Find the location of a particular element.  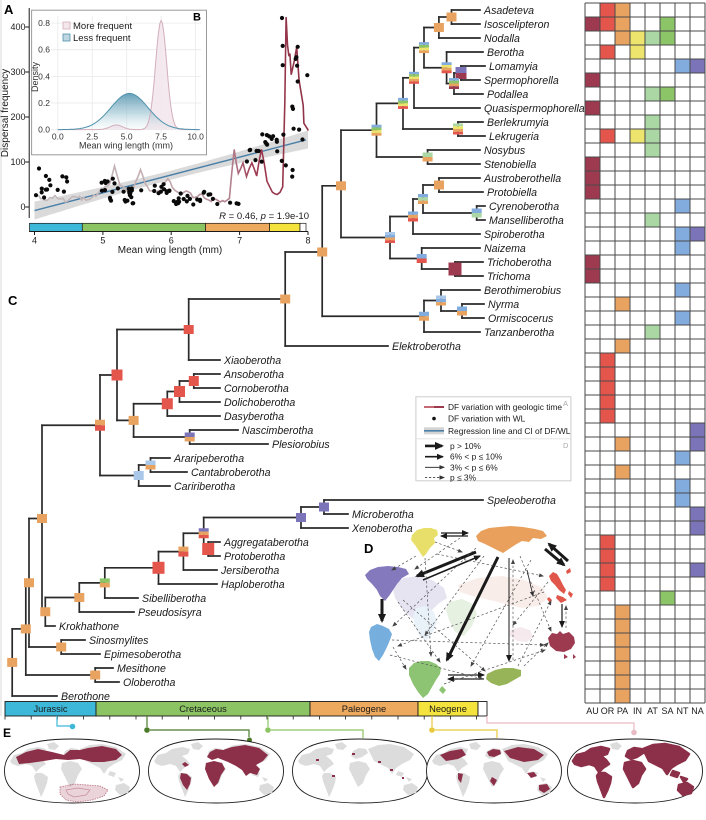

svg-text: R = 0.46, p = 1.9e-10 is located at coordinates (264, 216).